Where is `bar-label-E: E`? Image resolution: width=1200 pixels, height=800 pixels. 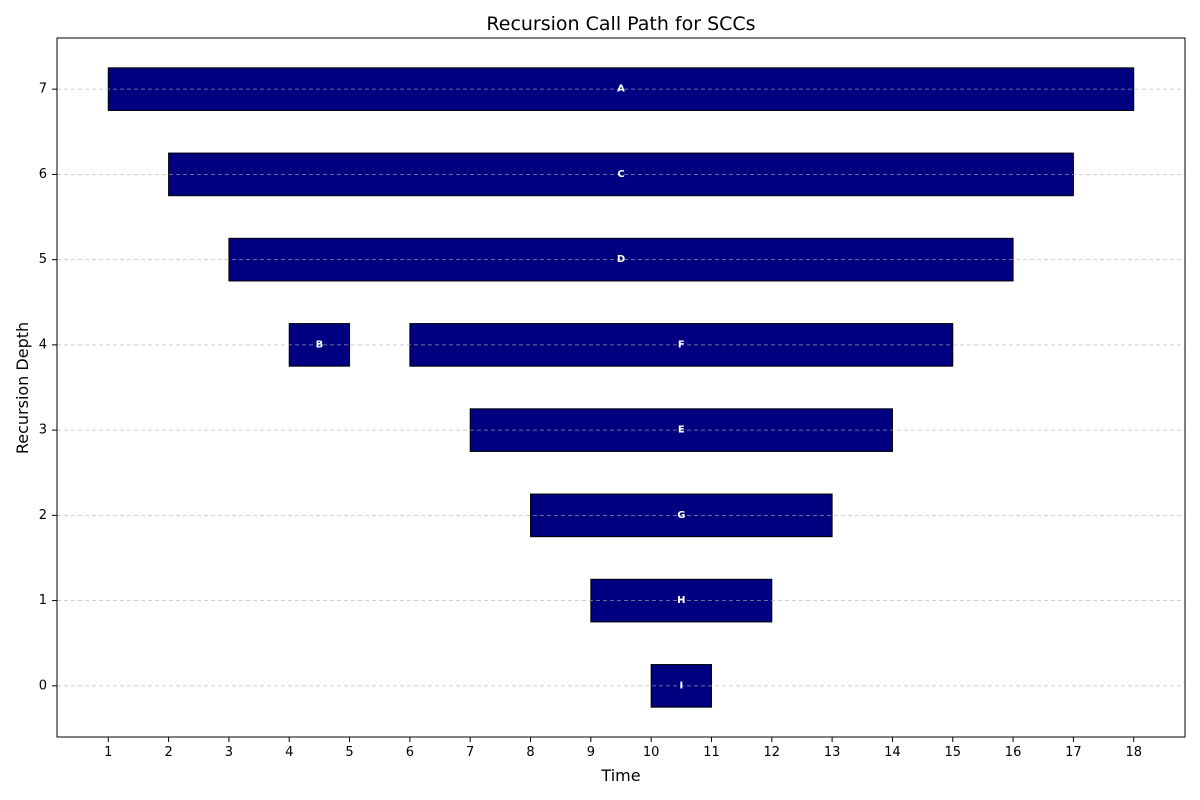 bar-label-E: E is located at coordinates (681, 430).